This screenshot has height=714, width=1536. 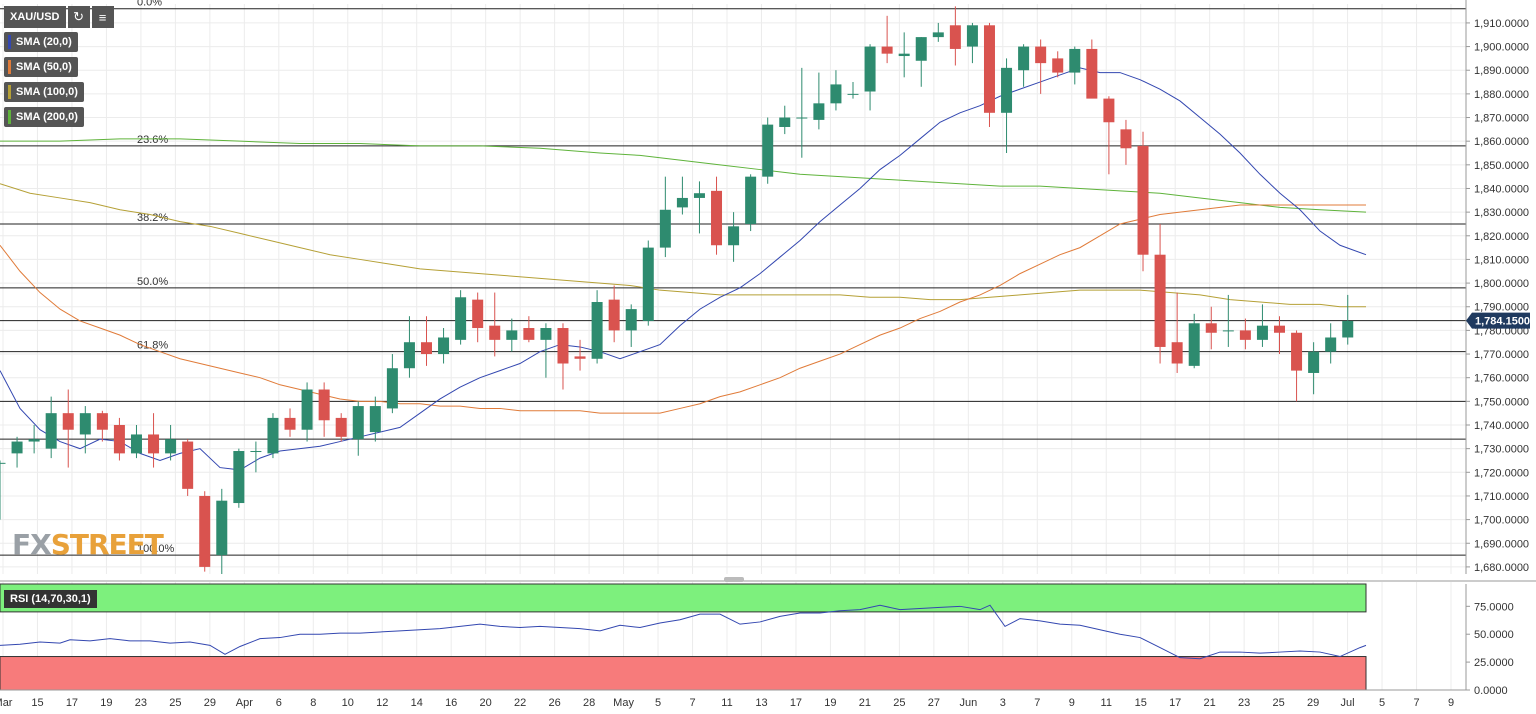 What do you see at coordinates (156, 549) in the screenshot?
I see `fib-label: 100.0%` at bounding box center [156, 549].